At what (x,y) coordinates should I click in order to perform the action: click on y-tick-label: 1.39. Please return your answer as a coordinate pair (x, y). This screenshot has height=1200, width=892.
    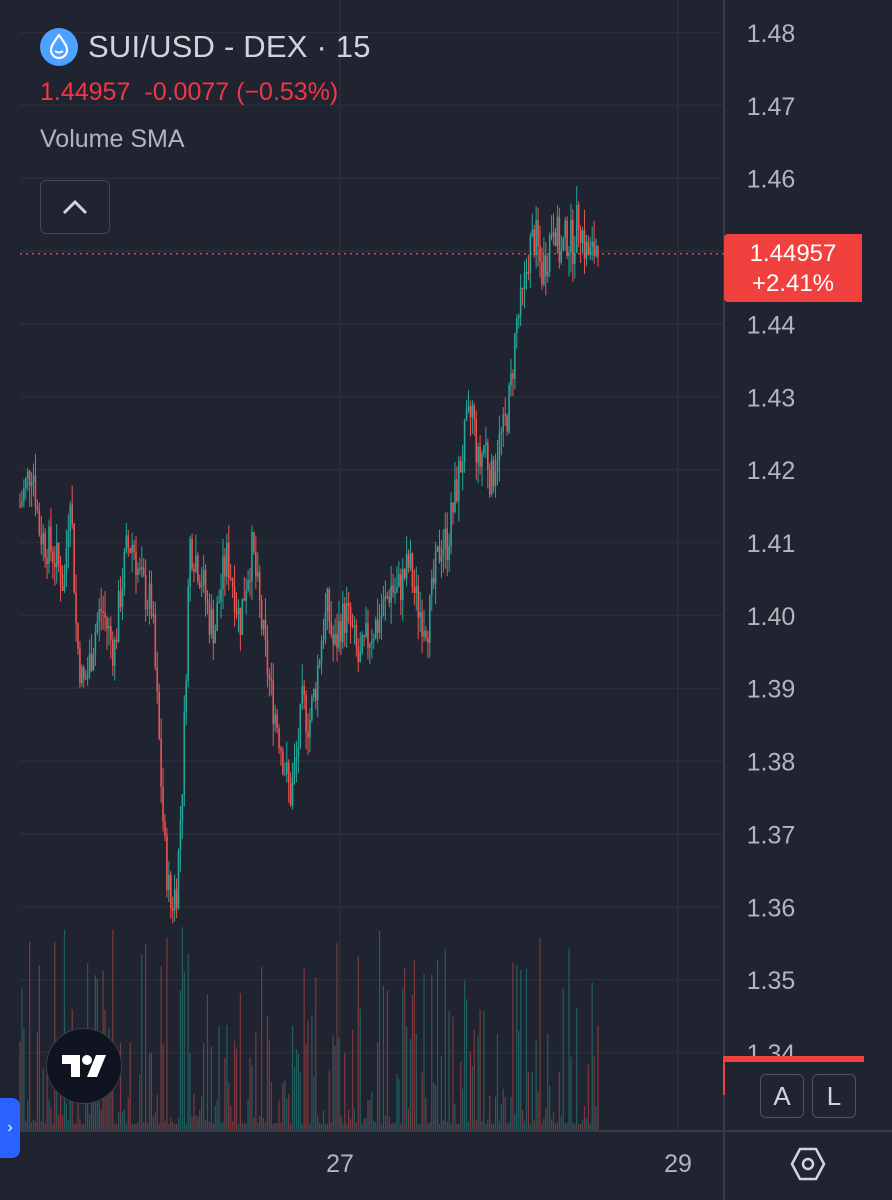
    Looking at the image, I should click on (771, 690).